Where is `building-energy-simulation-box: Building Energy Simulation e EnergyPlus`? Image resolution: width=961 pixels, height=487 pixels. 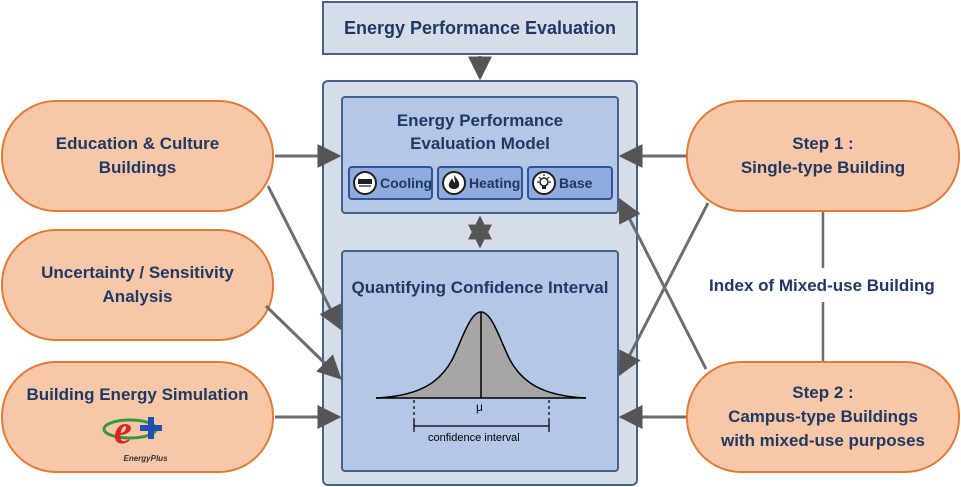 building-energy-simulation-box: Building Energy Simulation e EnergyPlus is located at coordinates (137, 417).